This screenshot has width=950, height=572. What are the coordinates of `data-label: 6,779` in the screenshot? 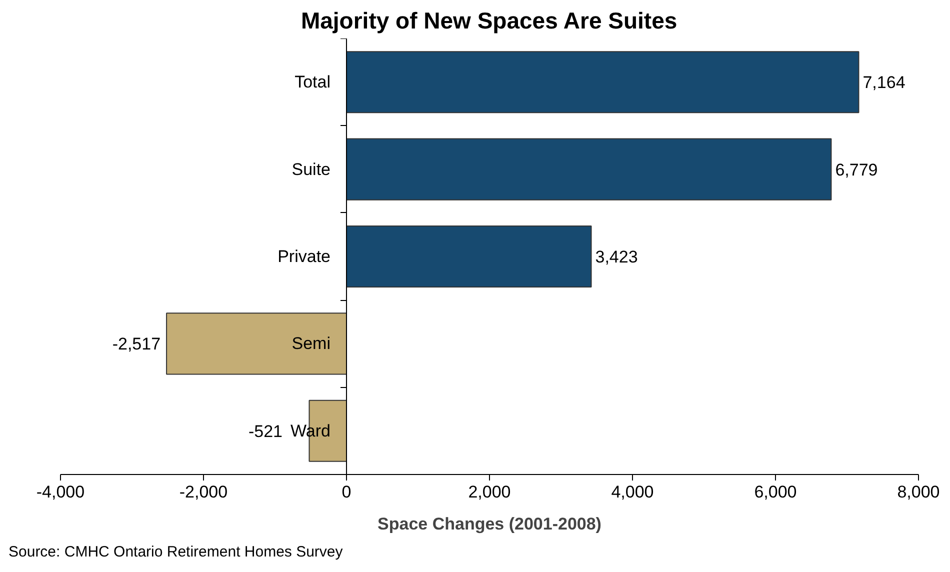 It's located at (856, 170).